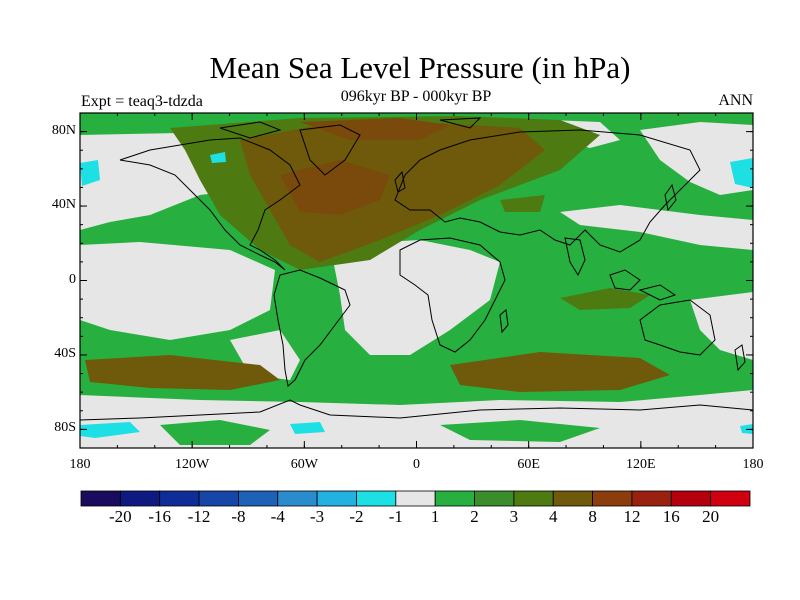  What do you see at coordinates (63, 205) in the screenshot?
I see `lat-label: 40N` at bounding box center [63, 205].